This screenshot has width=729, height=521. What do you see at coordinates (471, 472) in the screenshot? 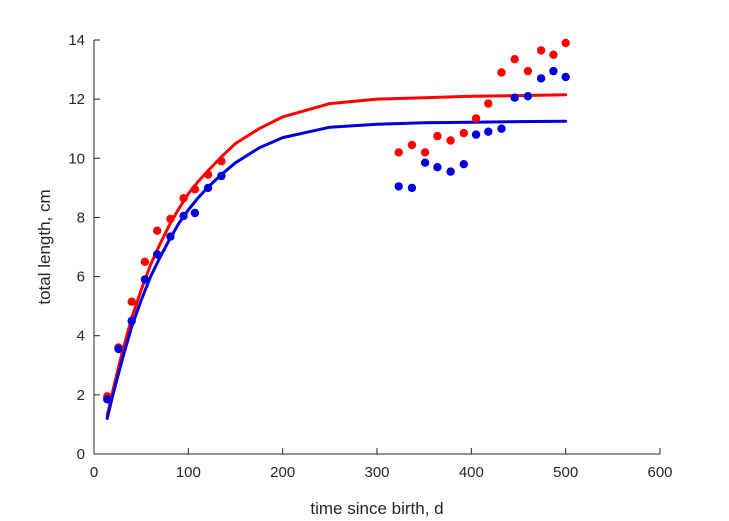
I see `x-tick-label-4: 400` at bounding box center [471, 472].